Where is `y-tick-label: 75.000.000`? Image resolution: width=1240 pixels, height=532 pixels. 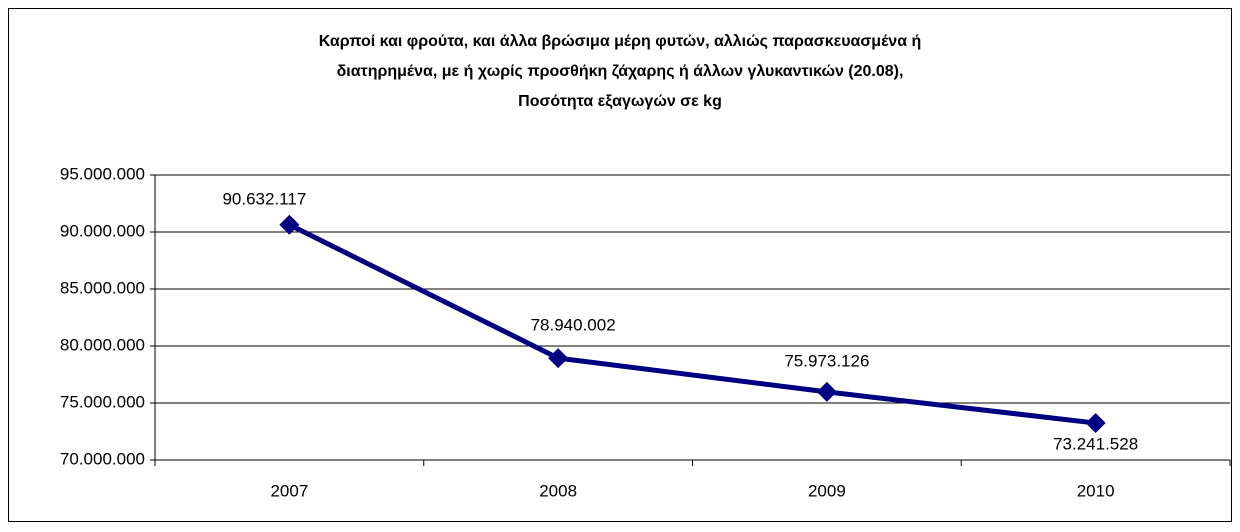
y-tick-label: 75.000.000 is located at coordinates (102, 401).